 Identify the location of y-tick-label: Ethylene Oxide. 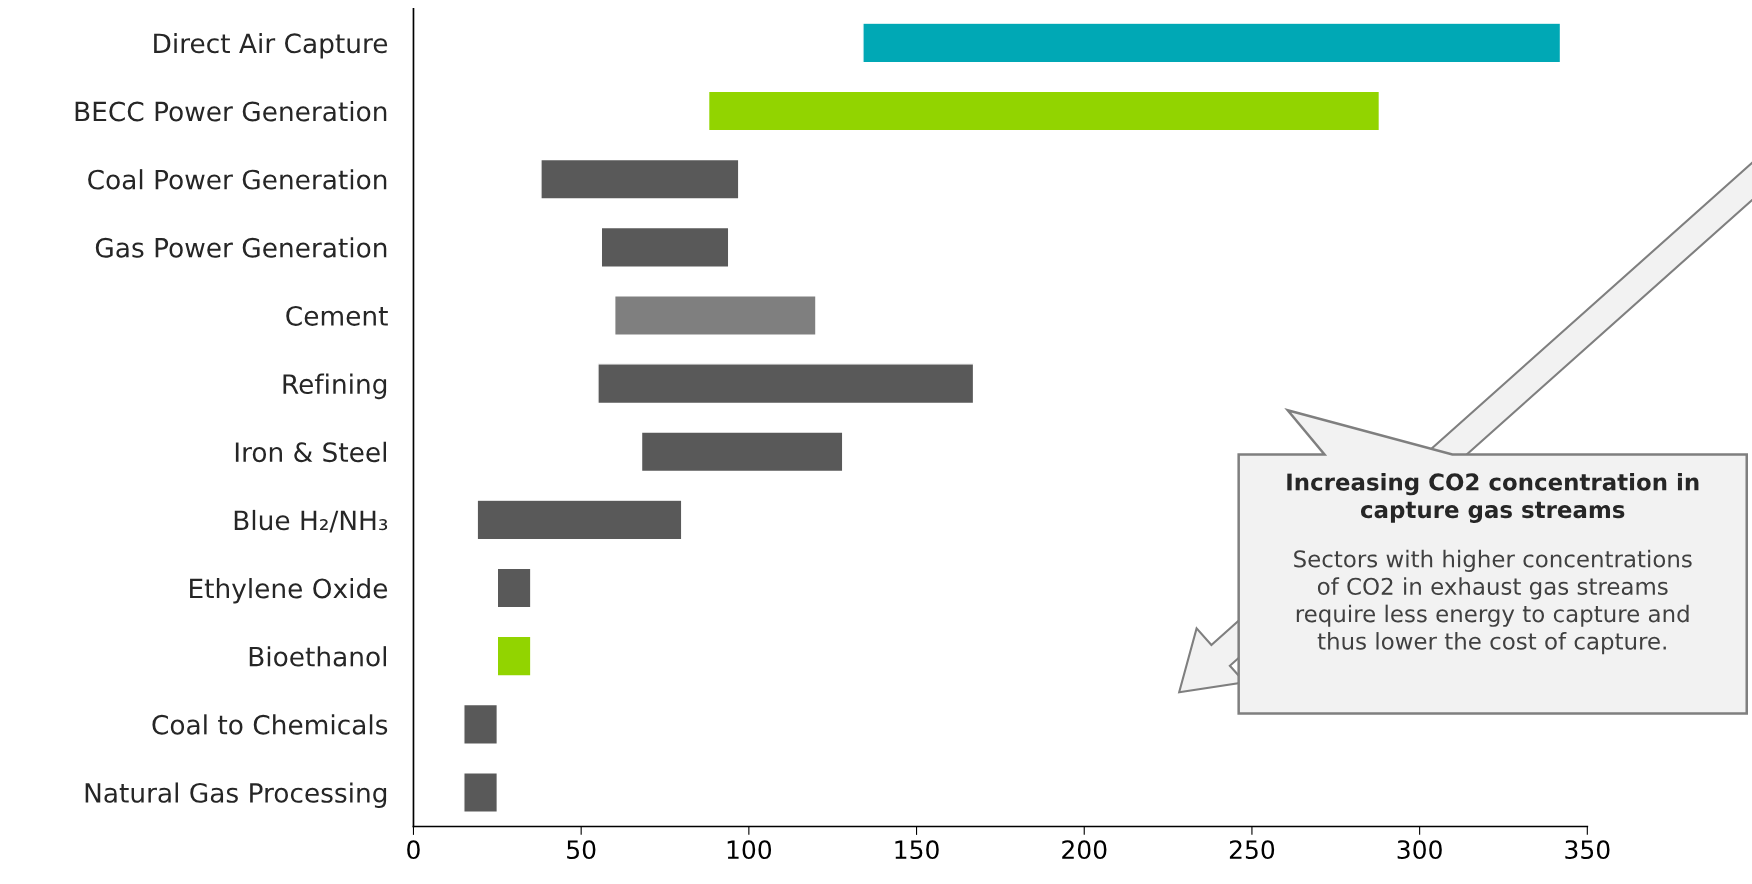
(289, 591).